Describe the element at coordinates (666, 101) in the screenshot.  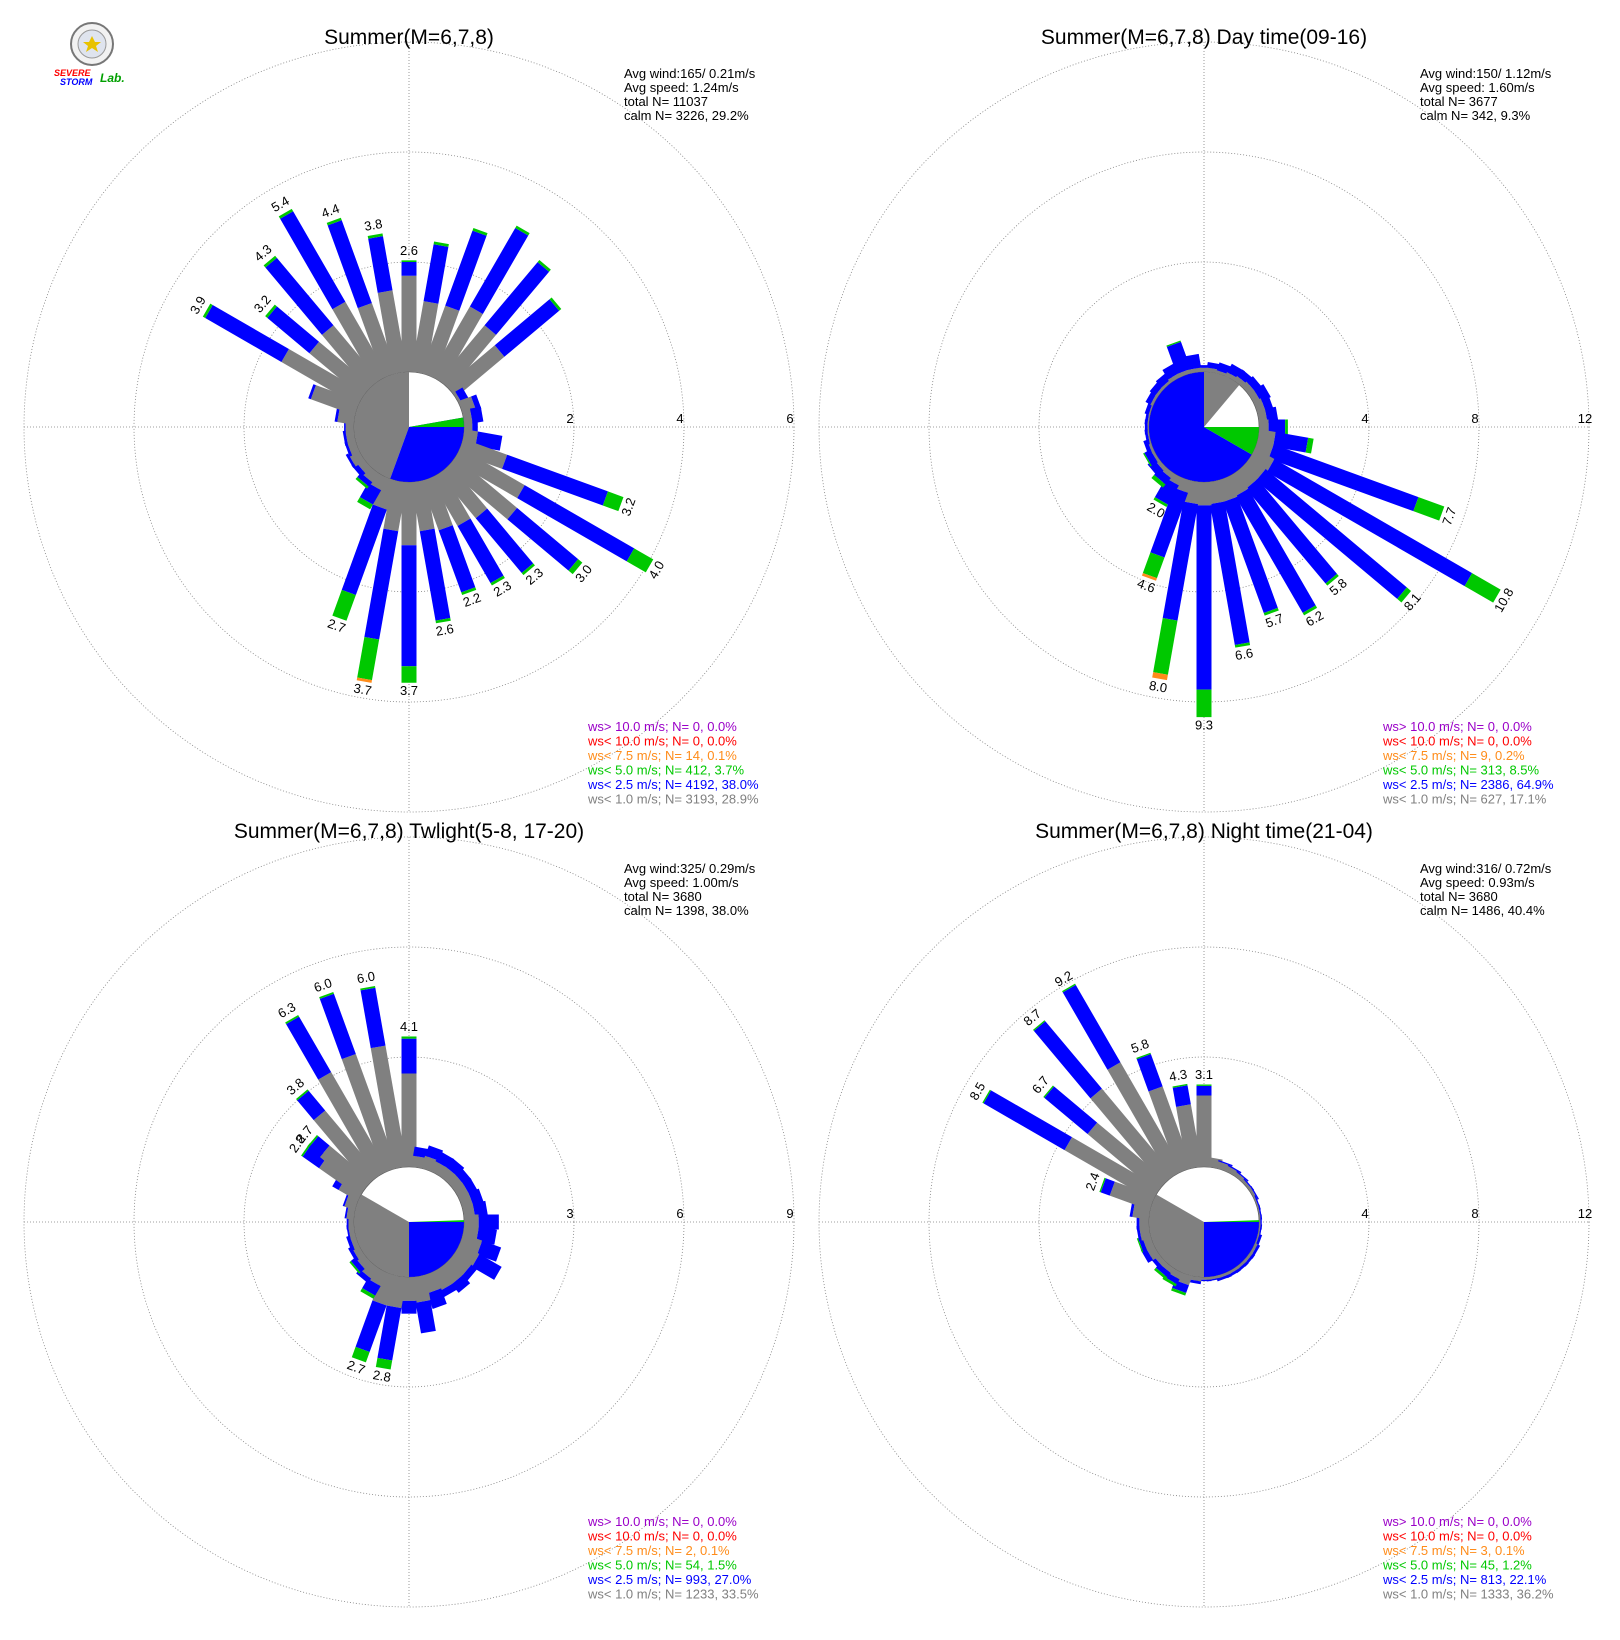
I see `stat-total: total N= 11037` at that location.